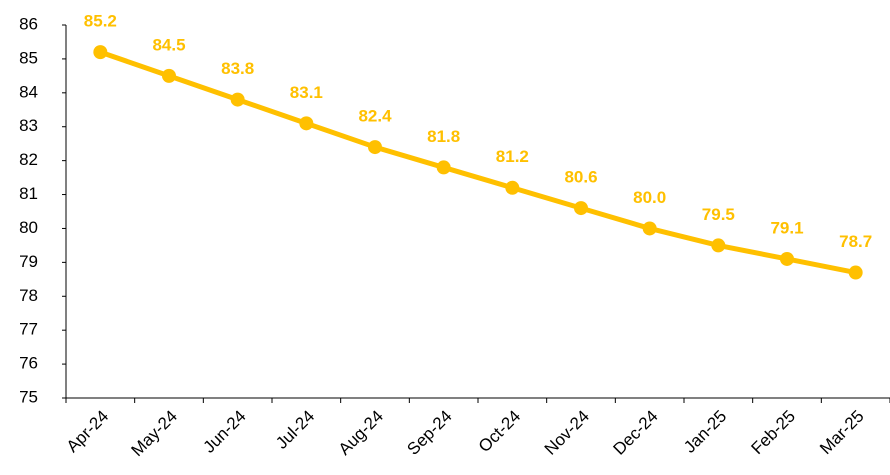 The height and width of the screenshot is (475, 890). Describe the element at coordinates (237, 68) in the screenshot. I see `data-label: 83.8` at that location.